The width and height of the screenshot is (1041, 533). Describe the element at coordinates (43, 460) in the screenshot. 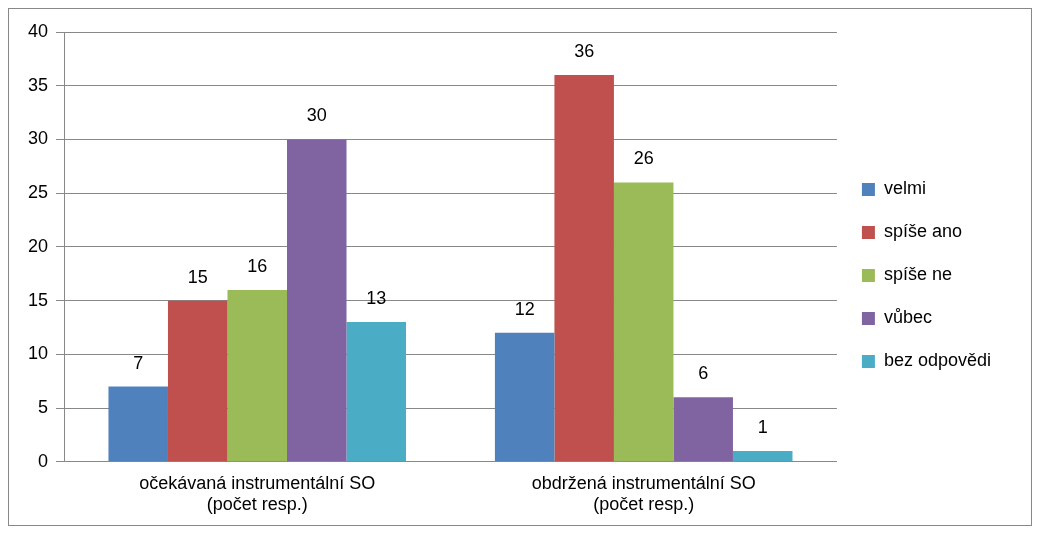

I see `y-tick-label: 0` at that location.